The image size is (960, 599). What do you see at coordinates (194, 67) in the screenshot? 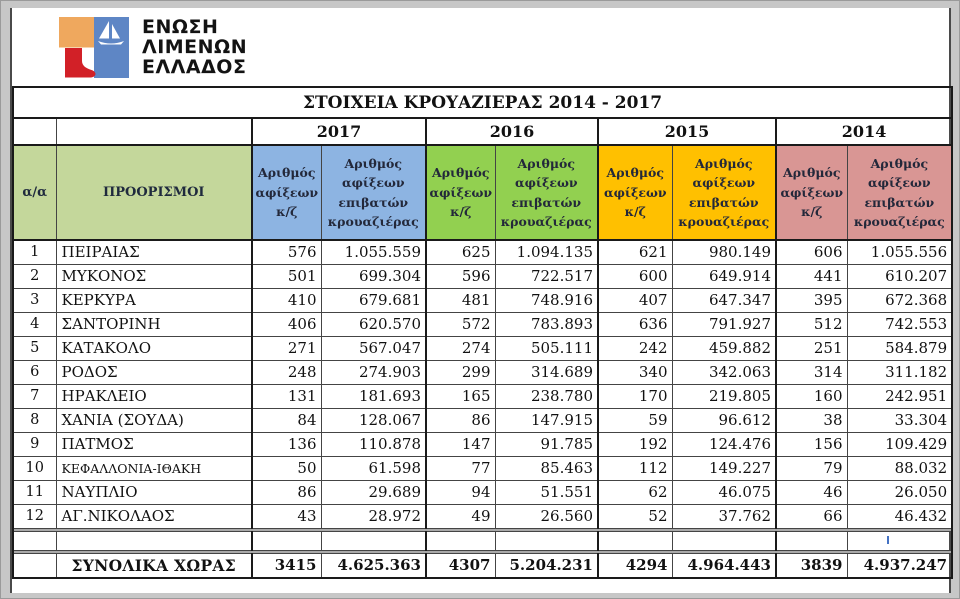
I see `org-name-line-3: ΕΛΛΑΔΟΣ` at bounding box center [194, 67].